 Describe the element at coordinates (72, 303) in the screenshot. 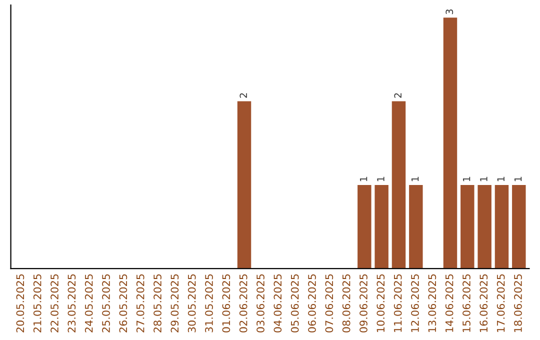

I see `x-tick-label: 23.05.2025` at that location.